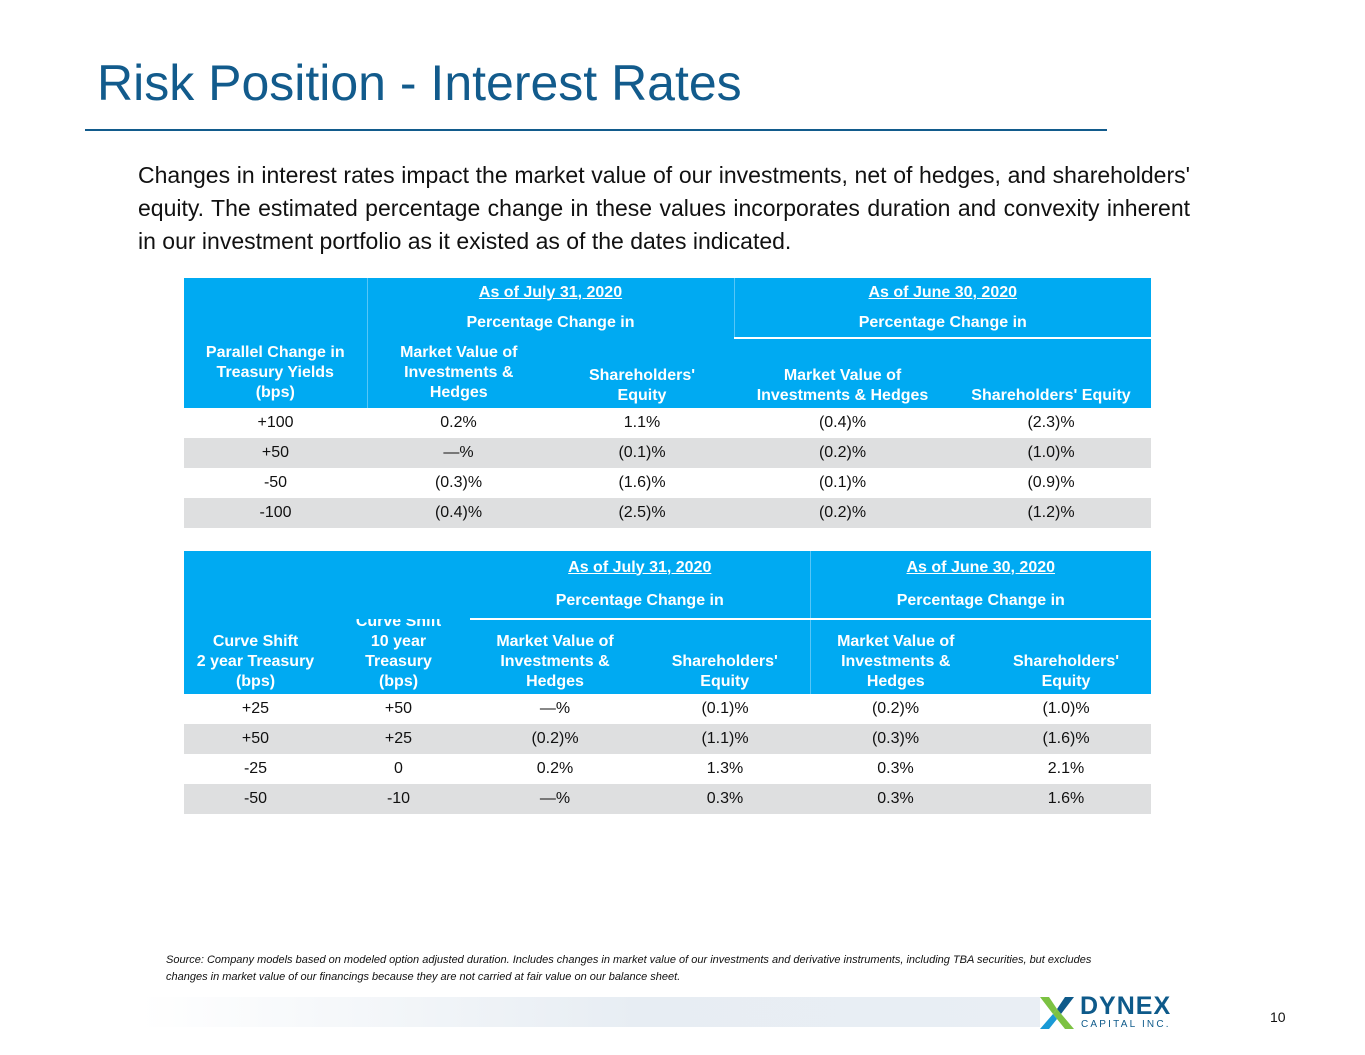 This screenshot has width=1365, height=1055. I want to click on title-divider, so click(596, 130).